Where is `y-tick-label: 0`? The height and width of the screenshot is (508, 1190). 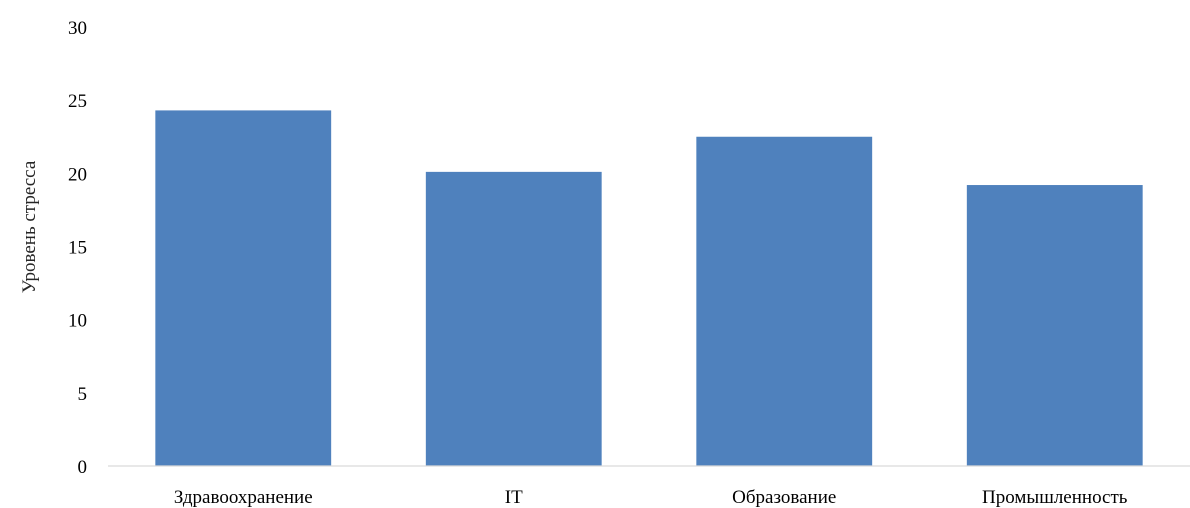
y-tick-label: 0 is located at coordinates (83, 467).